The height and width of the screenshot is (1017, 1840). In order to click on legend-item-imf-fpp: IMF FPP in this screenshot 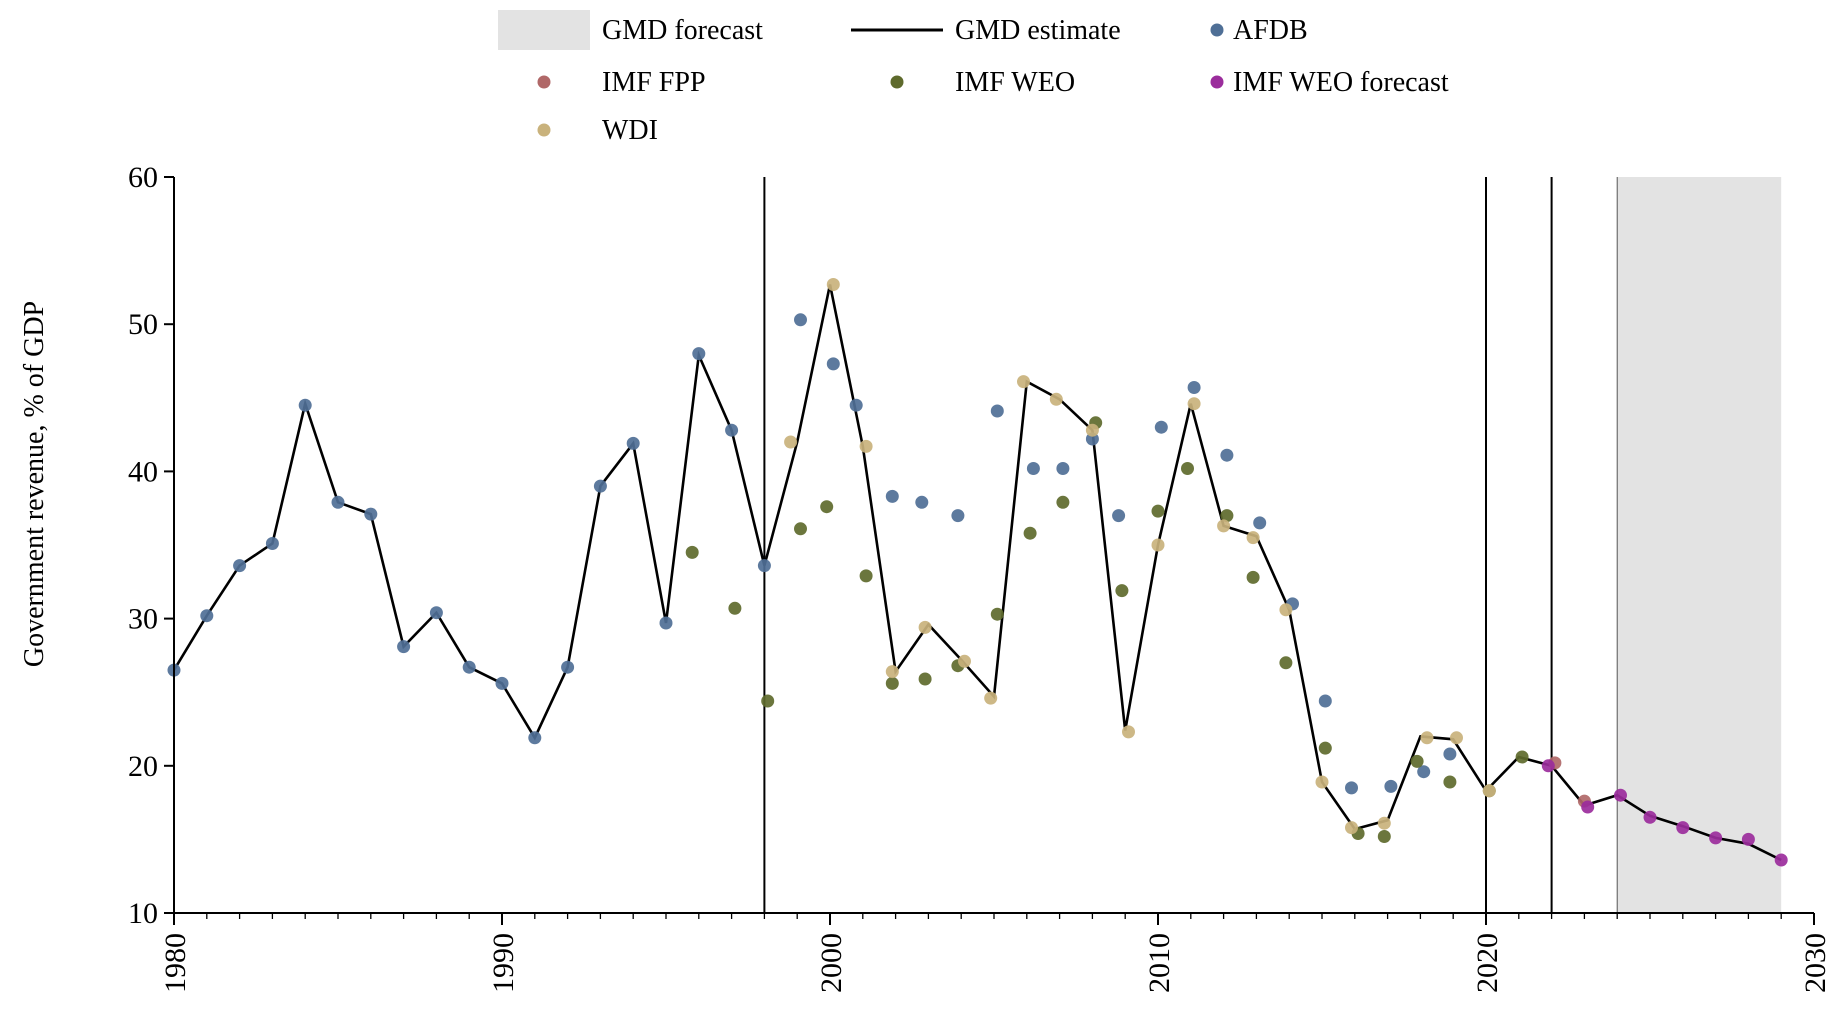, I will do `click(621, 82)`.